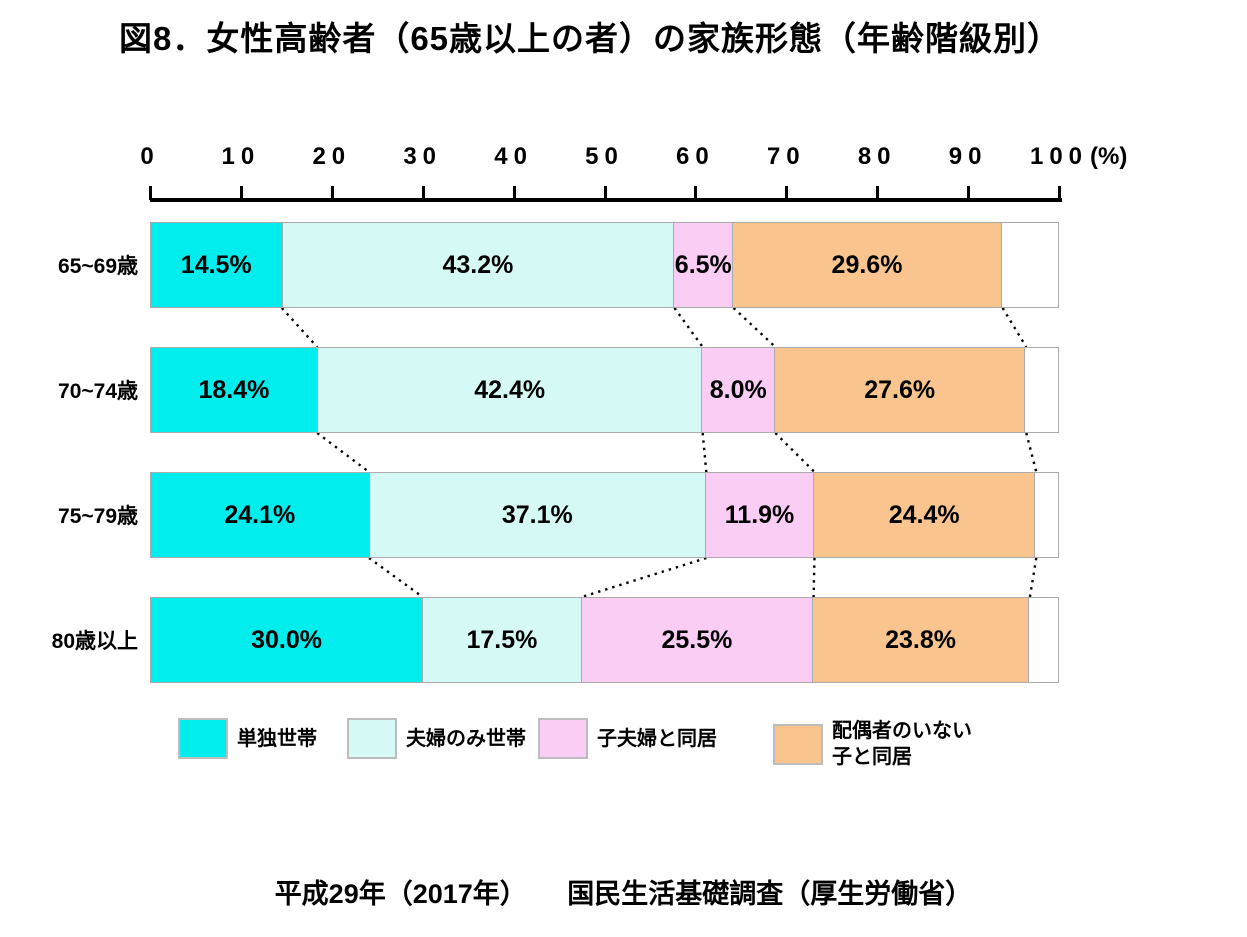 Image resolution: width=1247 pixels, height=937 pixels. I want to click on segment-value-label: 27.6%, so click(900, 389).